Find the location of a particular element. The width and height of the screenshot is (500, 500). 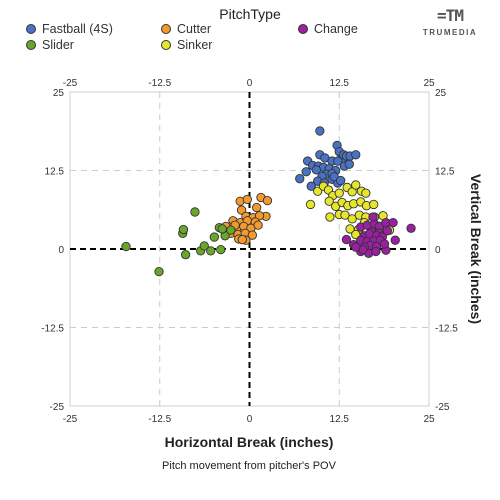

y-tick-label-right: 12.5 is located at coordinates (445, 172).